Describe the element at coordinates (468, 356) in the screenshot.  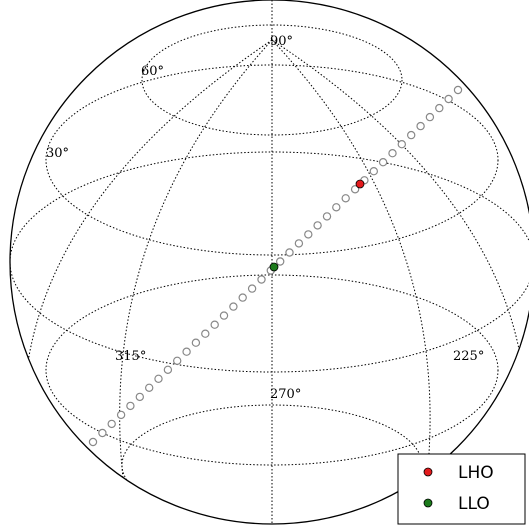
I see `tick-label-lon-225: 225°` at that location.